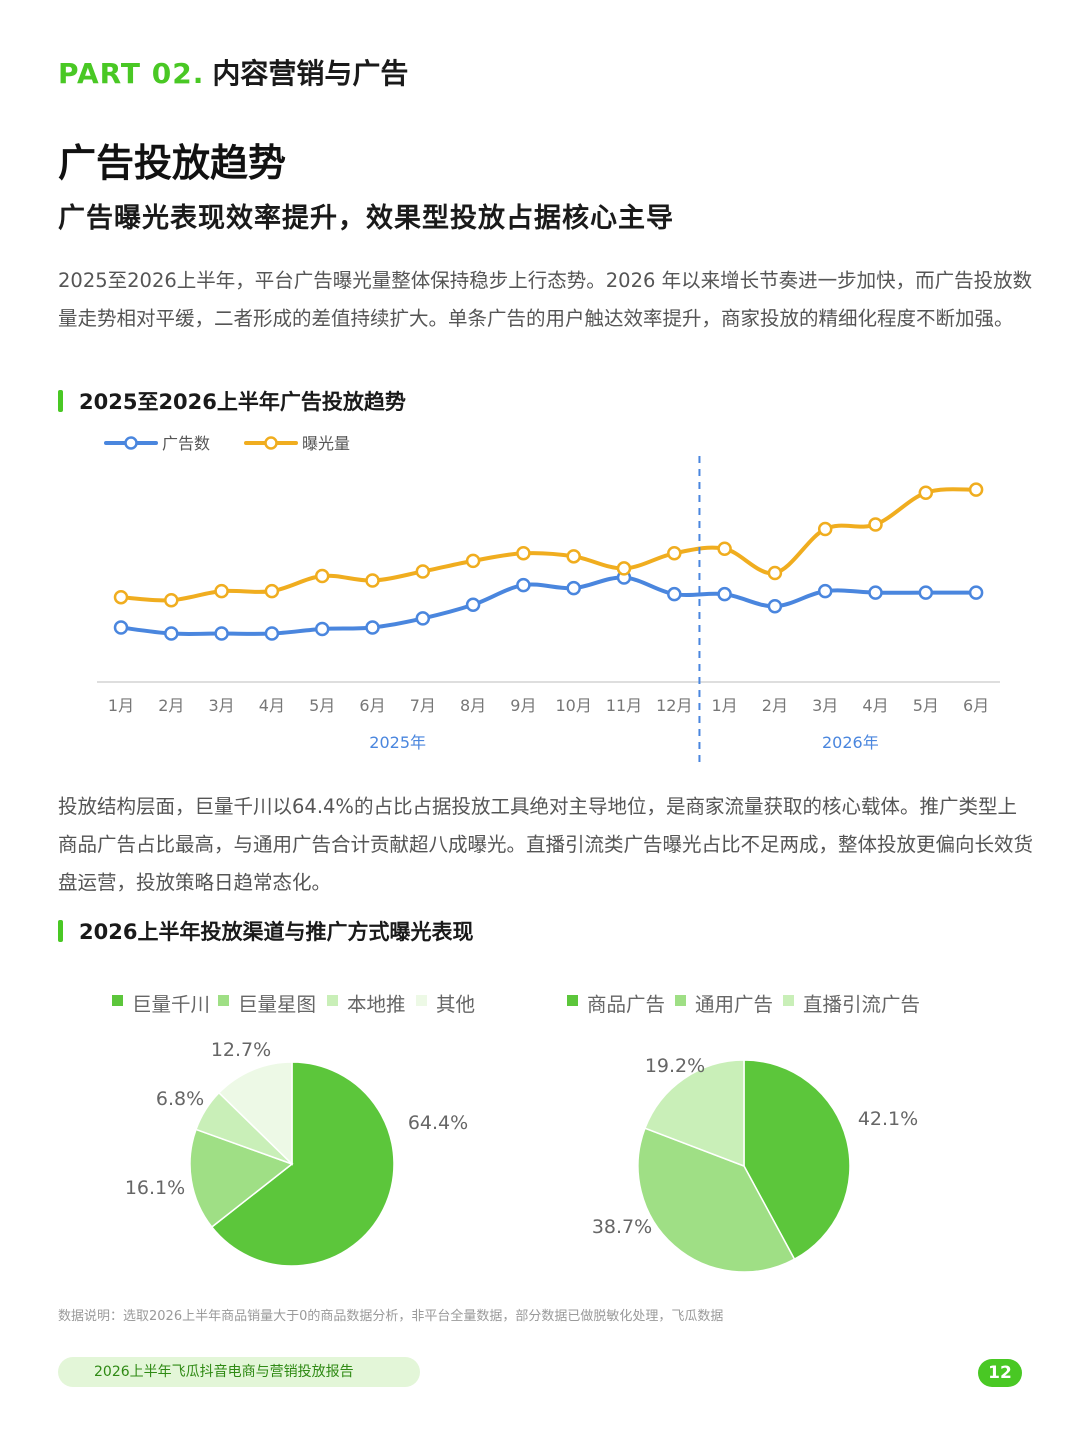 The image size is (1080, 1439). What do you see at coordinates (155, 1188) in the screenshot?
I see `slice-value-label: 16.1%` at bounding box center [155, 1188].